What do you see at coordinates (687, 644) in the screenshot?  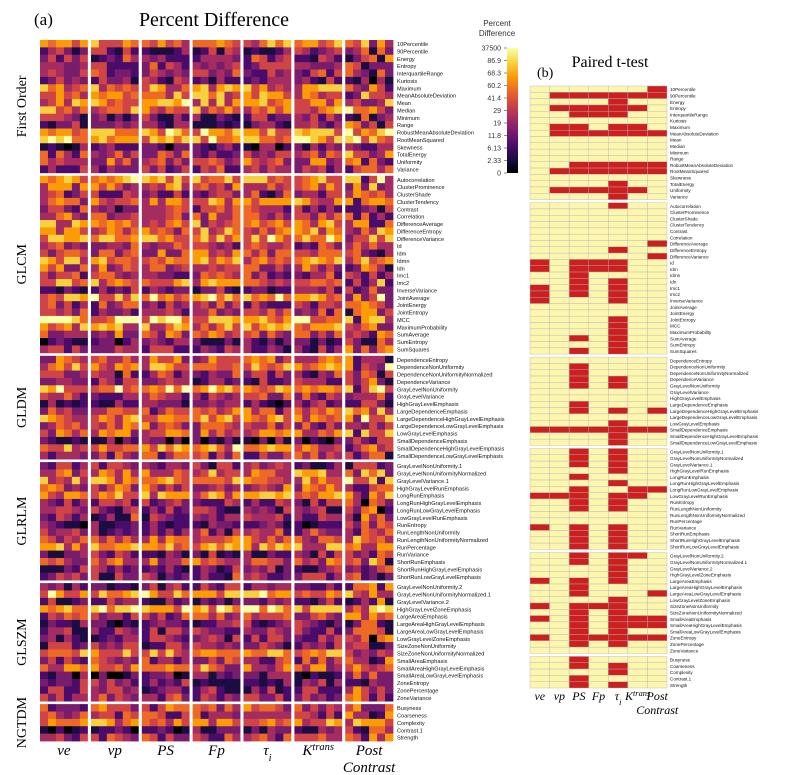 I see `feature-label: ZonePercentage` at bounding box center [687, 644].